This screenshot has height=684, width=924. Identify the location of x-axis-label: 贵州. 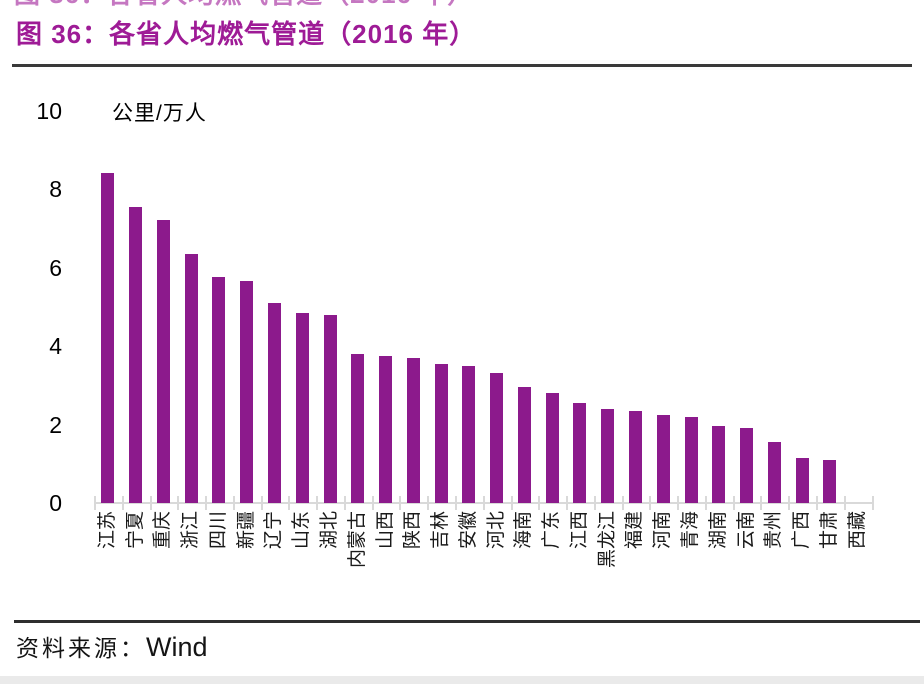
(774, 530).